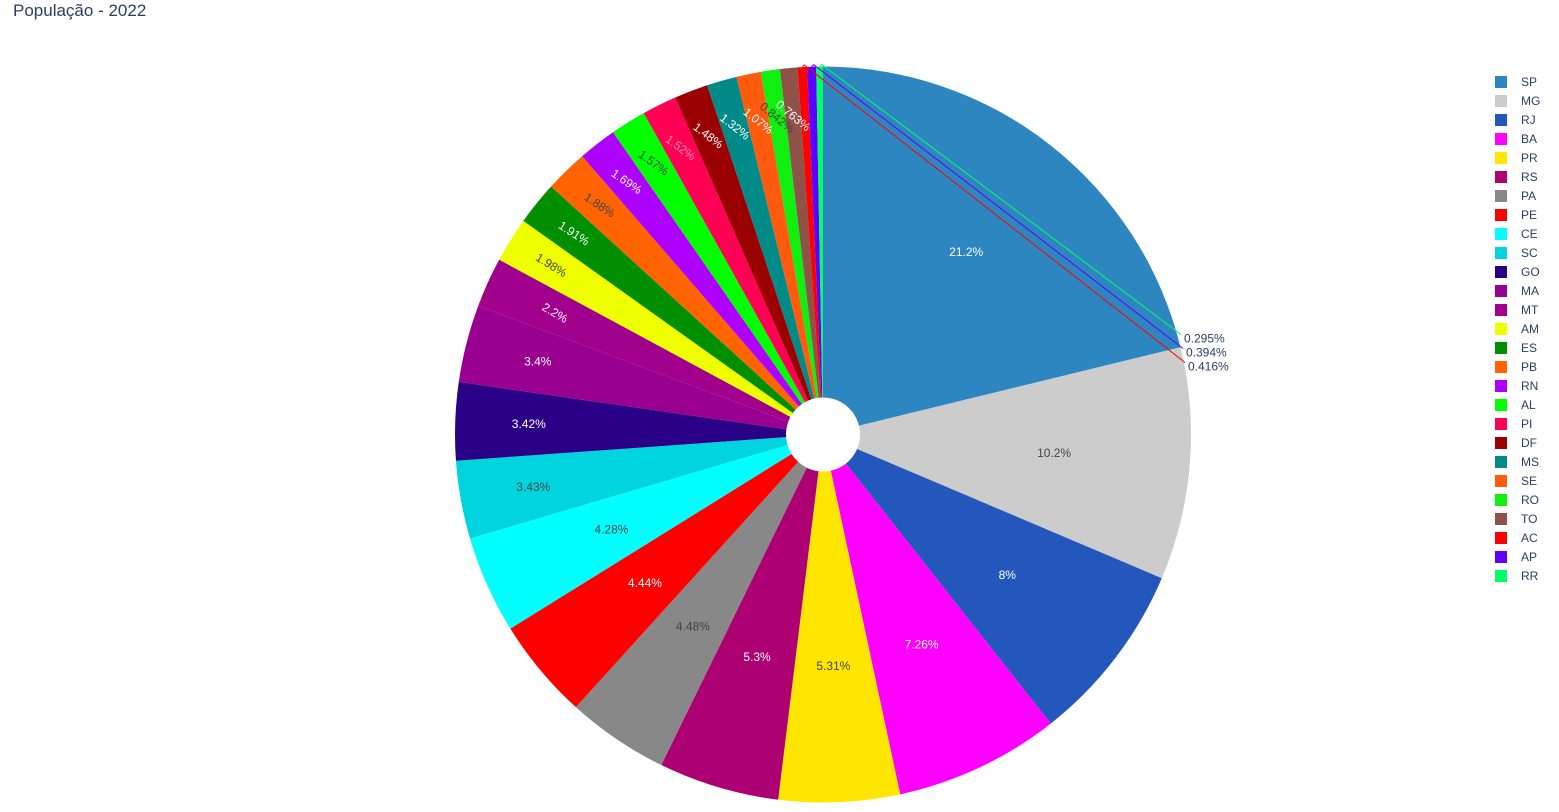 The height and width of the screenshot is (812, 1559). Describe the element at coordinates (1514, 100) in the screenshot. I see `legend-item-mg: MG` at that location.